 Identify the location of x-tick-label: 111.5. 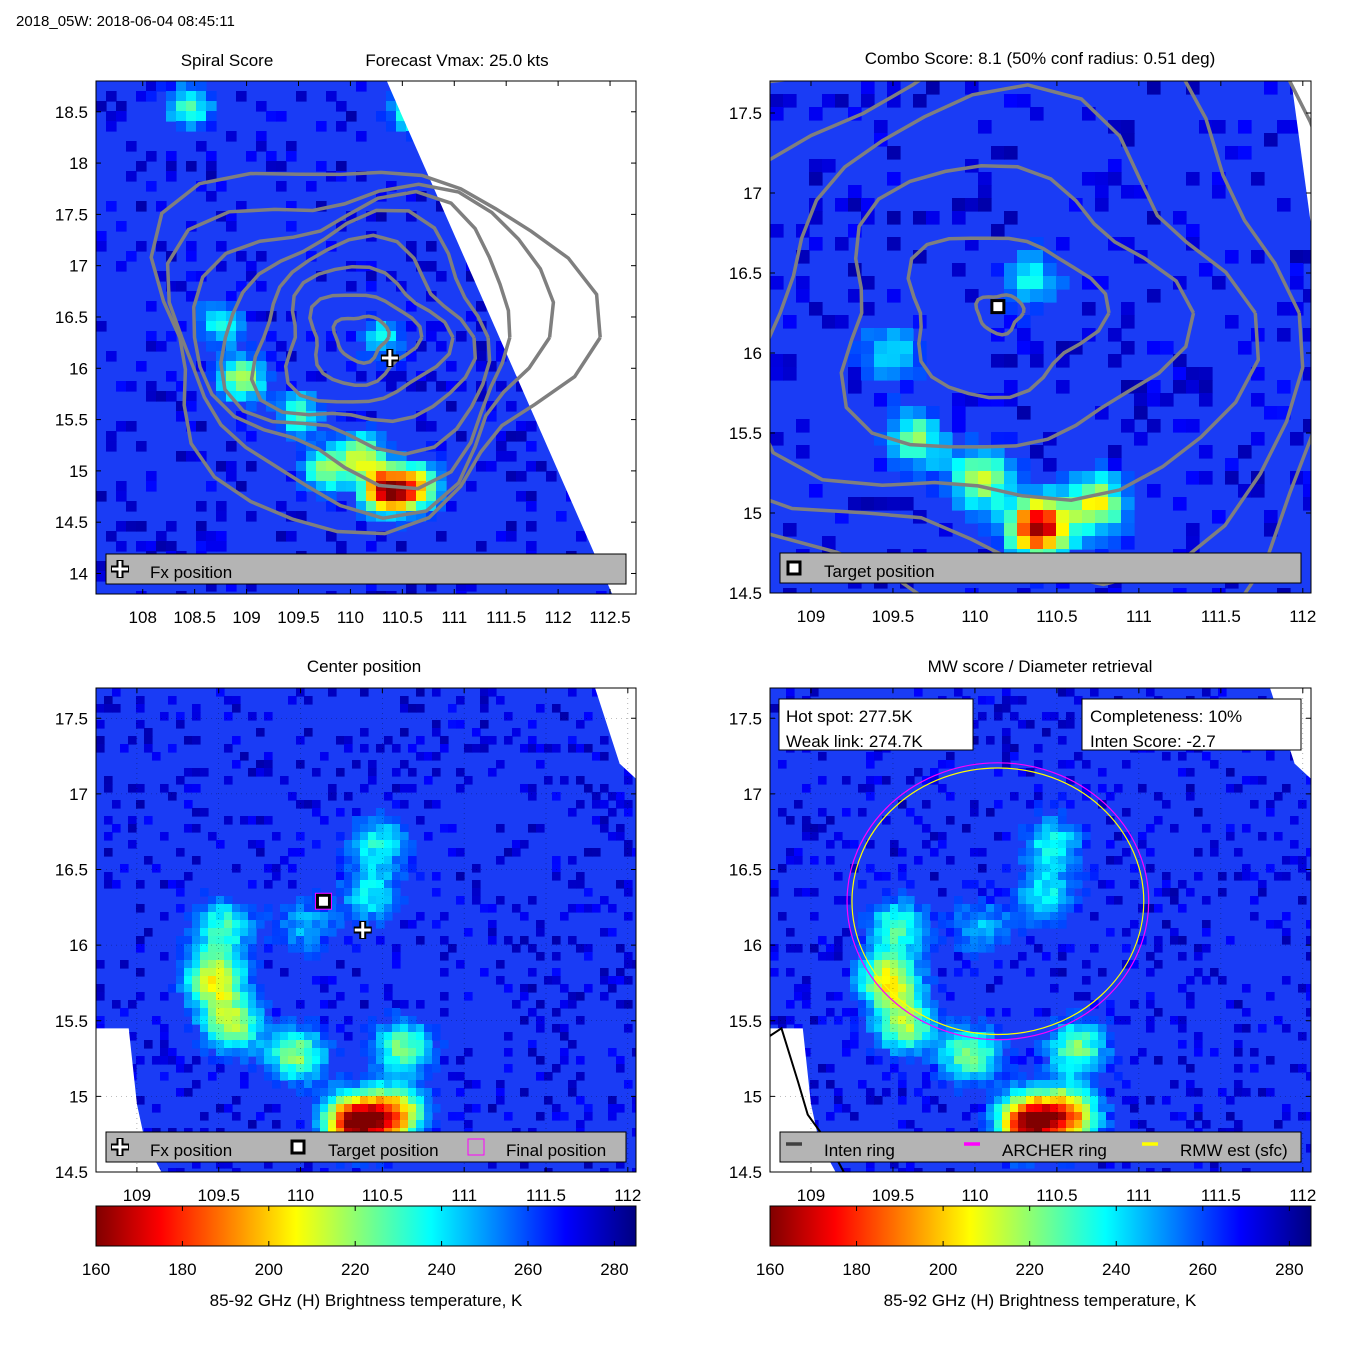
(546, 1195).